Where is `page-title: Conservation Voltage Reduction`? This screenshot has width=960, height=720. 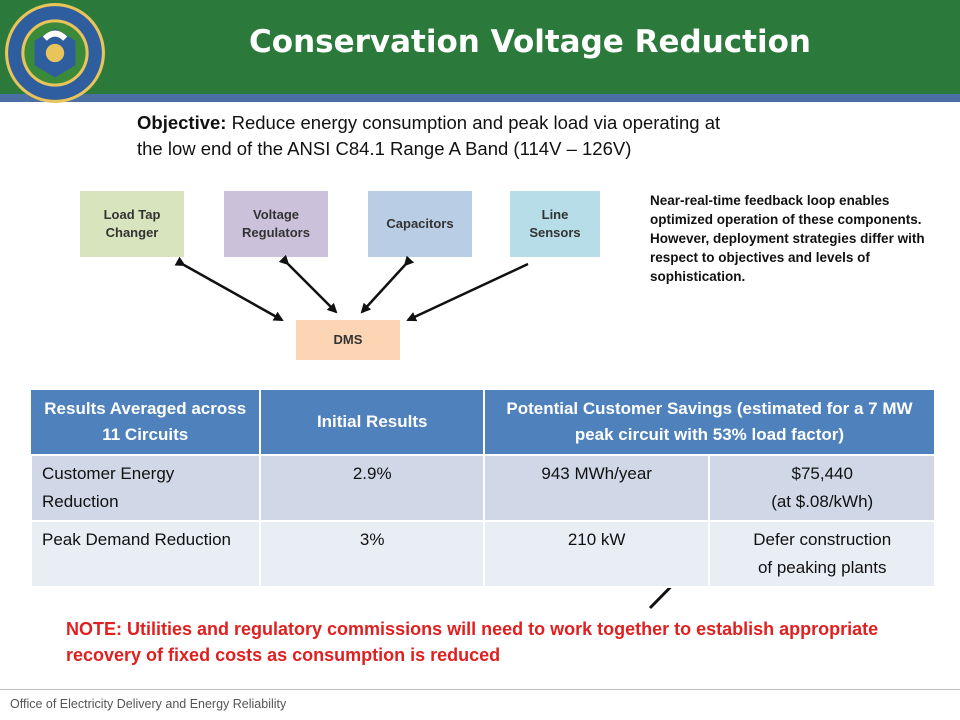 page-title: Conservation Voltage Reduction is located at coordinates (530, 42).